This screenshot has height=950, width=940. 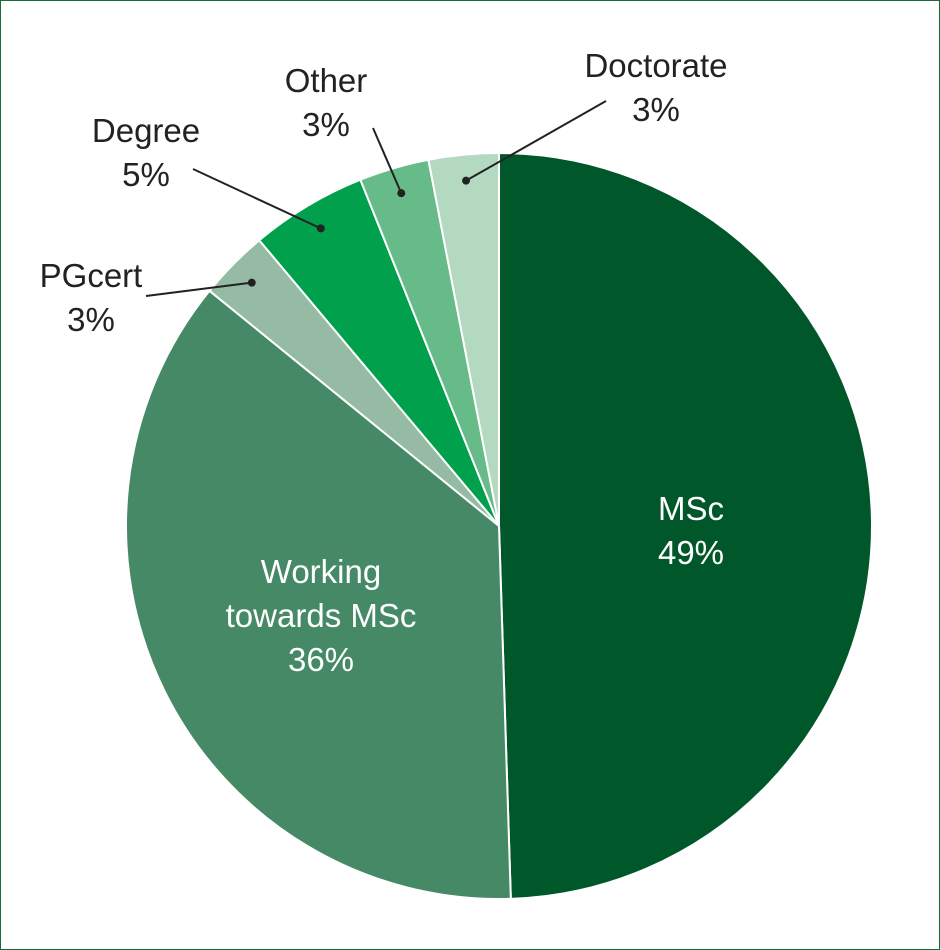 I want to click on category-label: PGcert, so click(x=91, y=275).